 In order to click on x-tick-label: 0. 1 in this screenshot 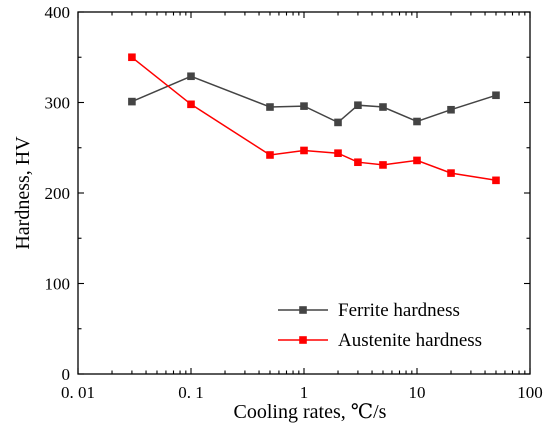, I will do `click(191, 392)`.